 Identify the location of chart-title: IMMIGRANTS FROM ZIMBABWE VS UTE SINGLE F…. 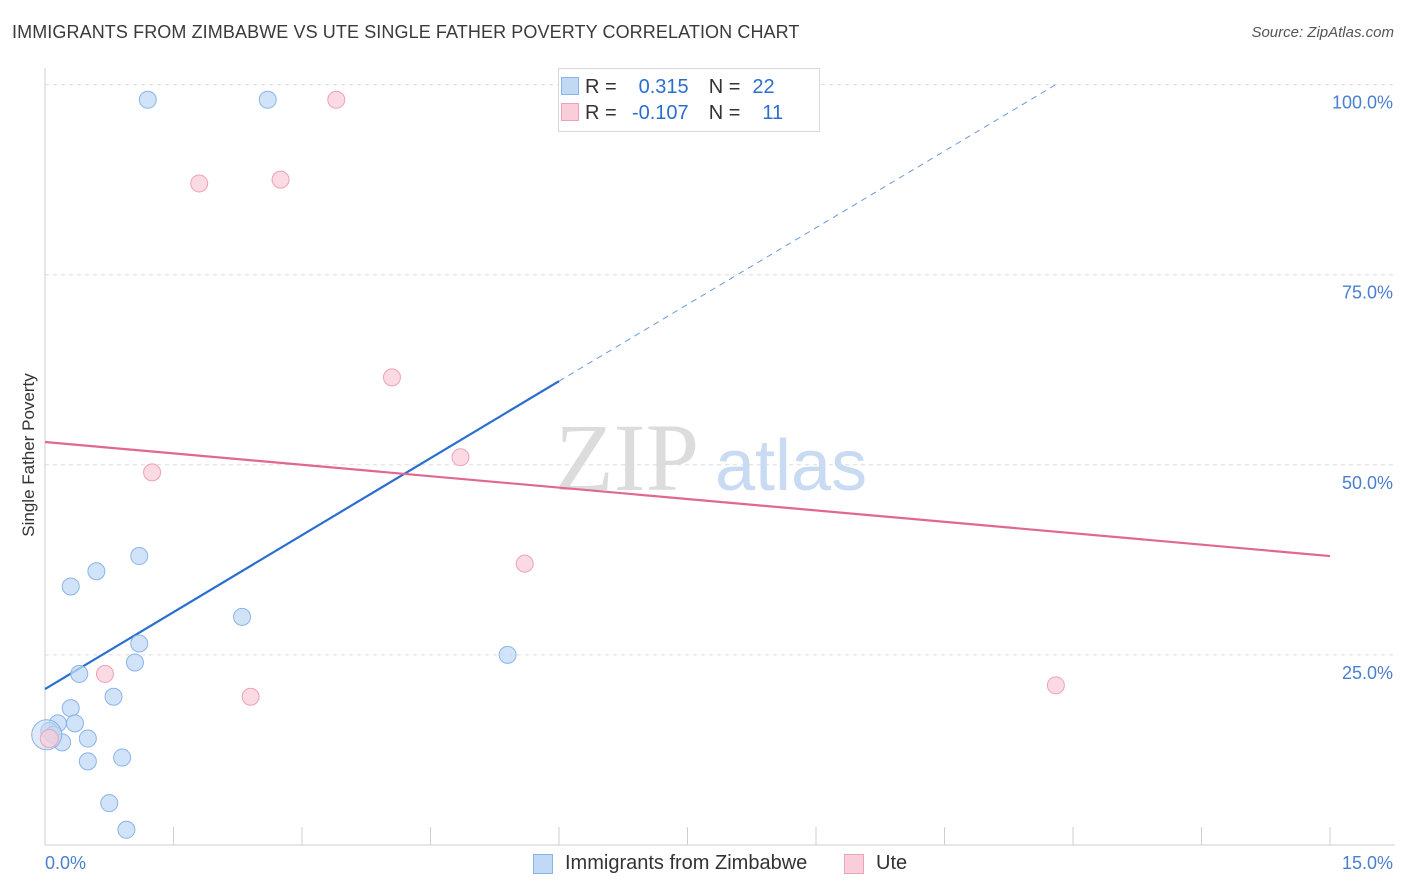
(406, 32).